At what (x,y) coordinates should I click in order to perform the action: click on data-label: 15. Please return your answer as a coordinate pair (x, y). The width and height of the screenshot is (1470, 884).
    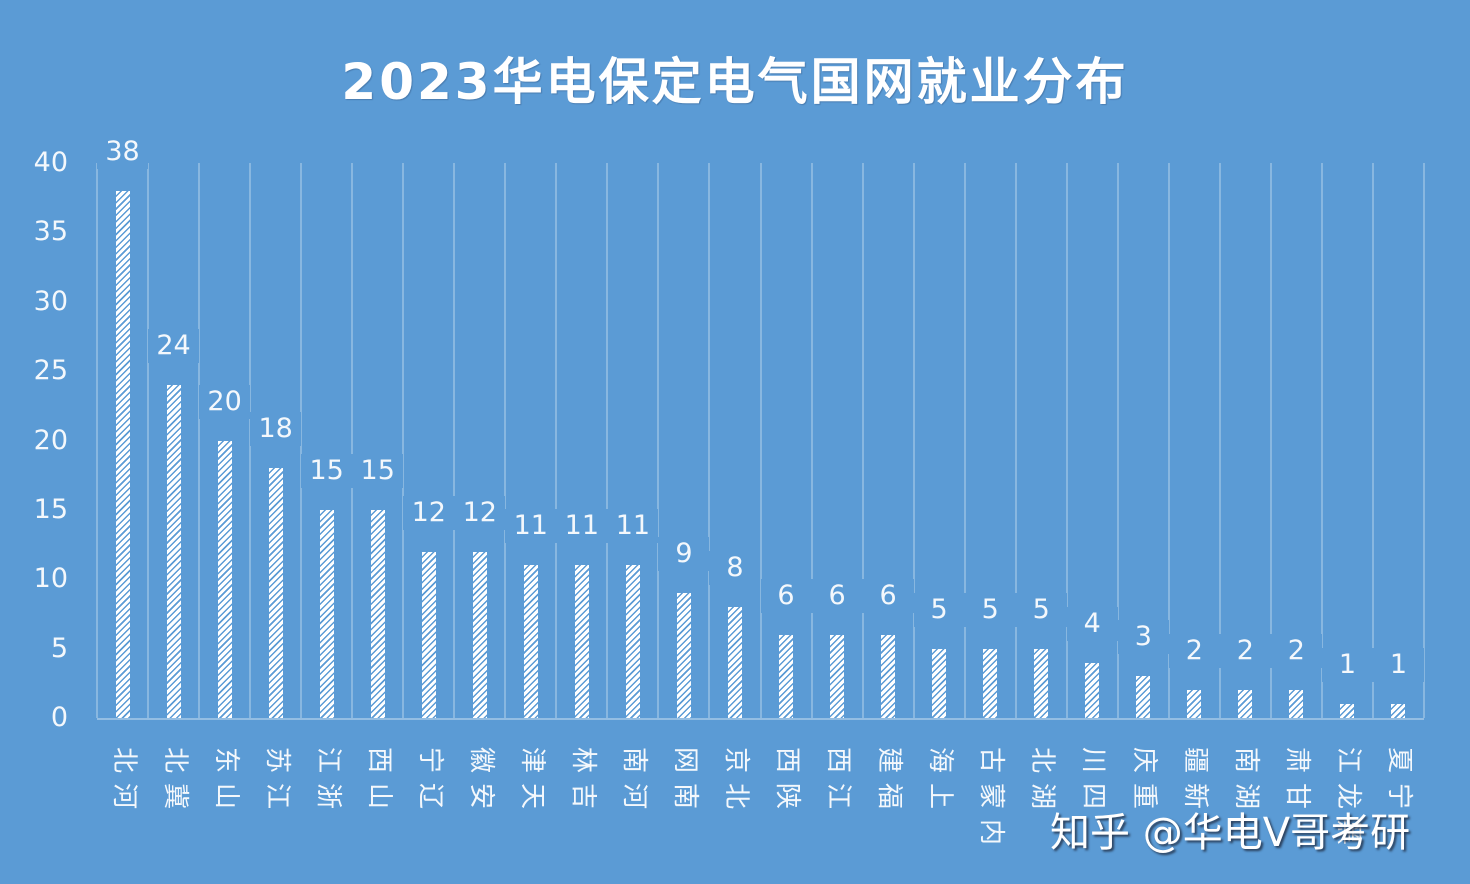
    Looking at the image, I should click on (378, 470).